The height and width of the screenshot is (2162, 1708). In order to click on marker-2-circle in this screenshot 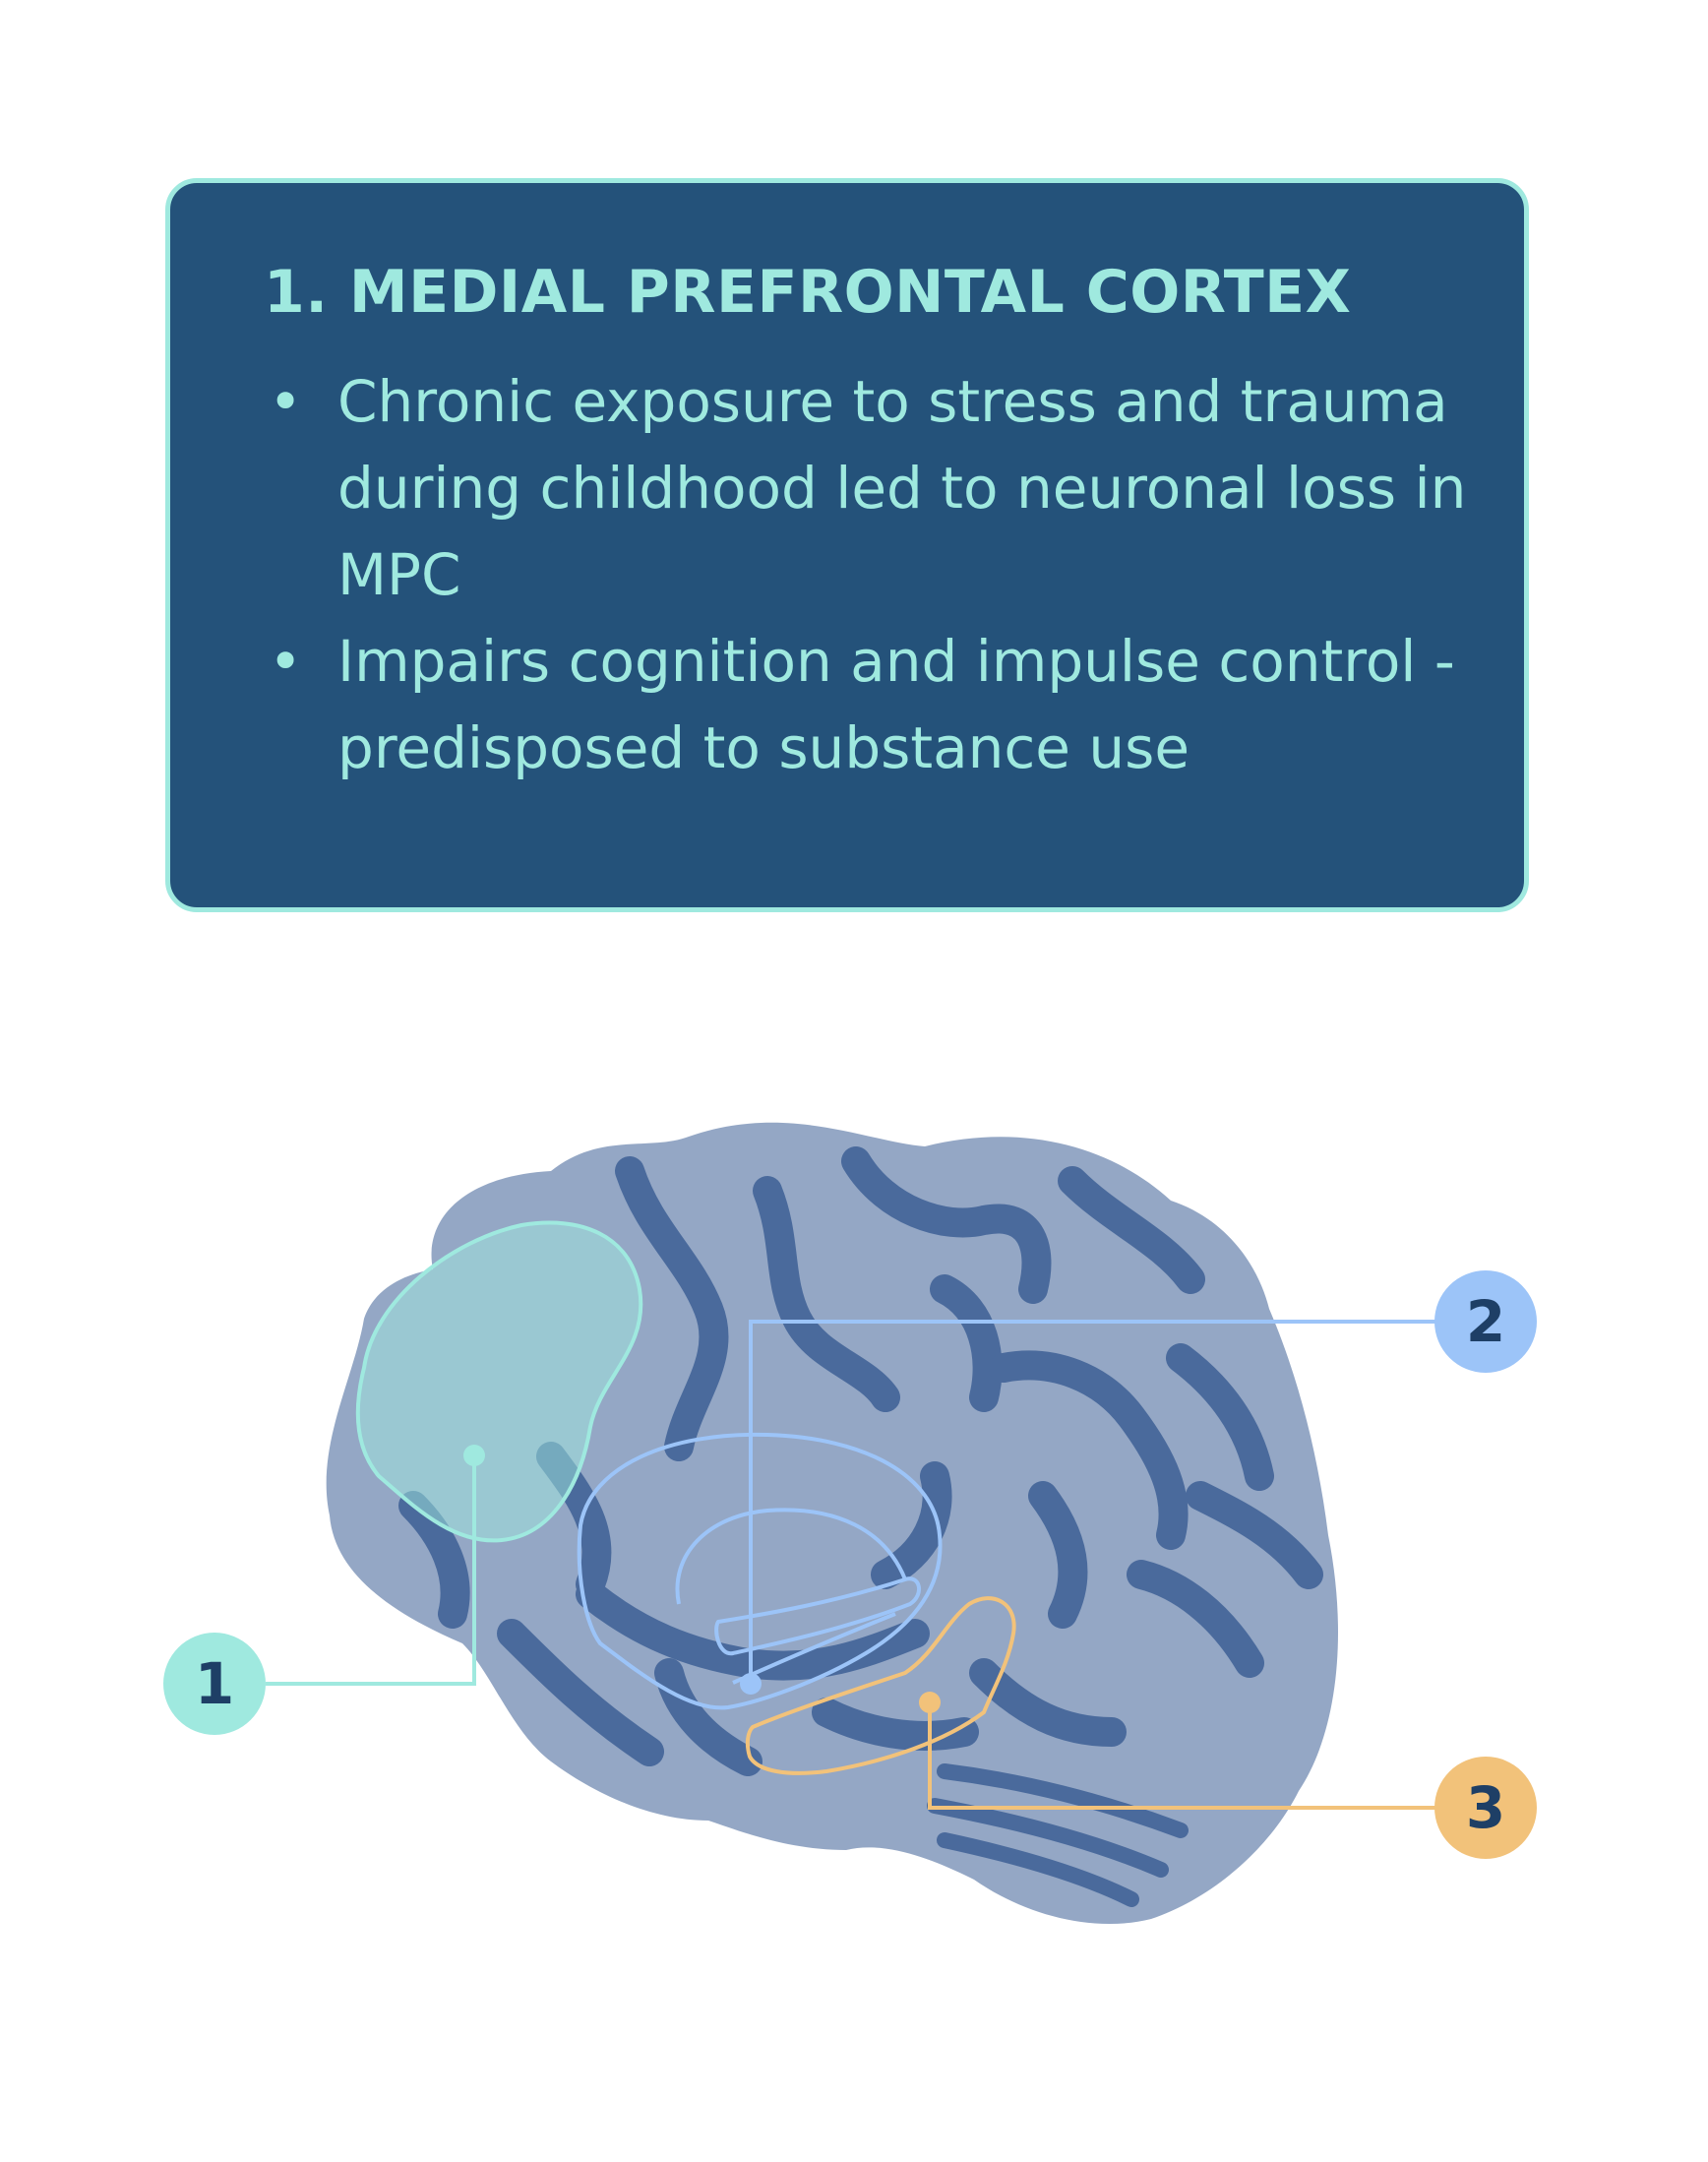, I will do `click(1485, 1321)`.